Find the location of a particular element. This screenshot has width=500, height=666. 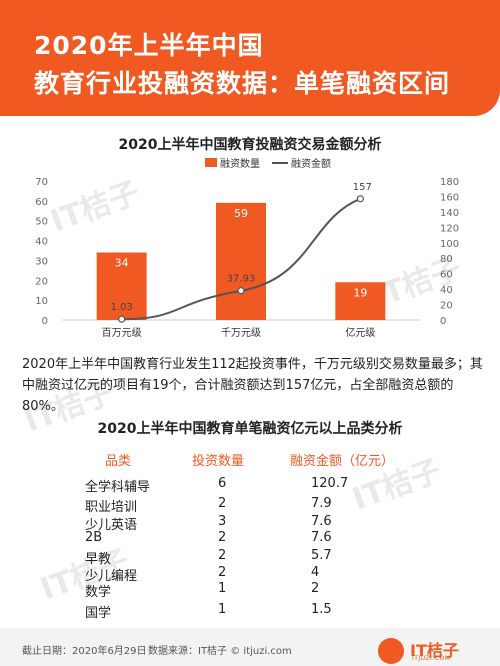

table-cell-amount: 1.5 is located at coordinates (321, 609).